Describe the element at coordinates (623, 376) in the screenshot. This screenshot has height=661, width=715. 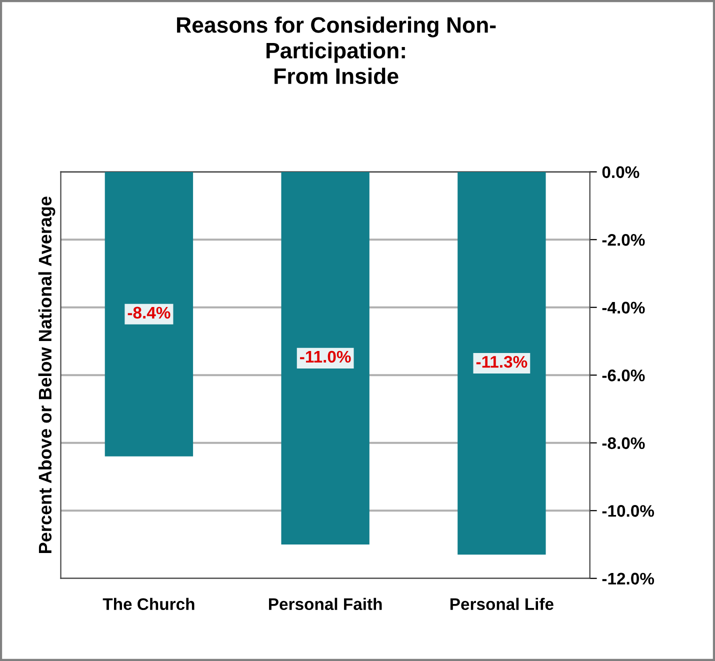
I see `y-tick-label: -6.0%` at that location.